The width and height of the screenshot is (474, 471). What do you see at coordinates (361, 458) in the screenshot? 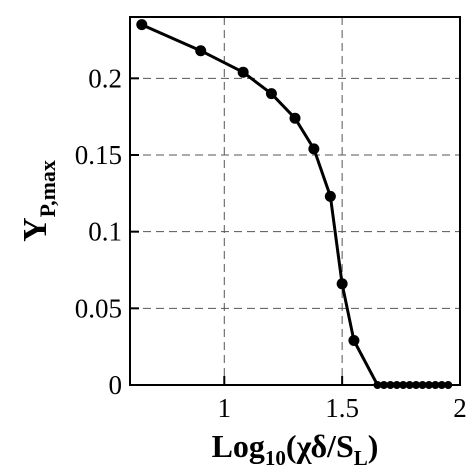
I see `x-axis-title-sub2: L` at bounding box center [361, 458].